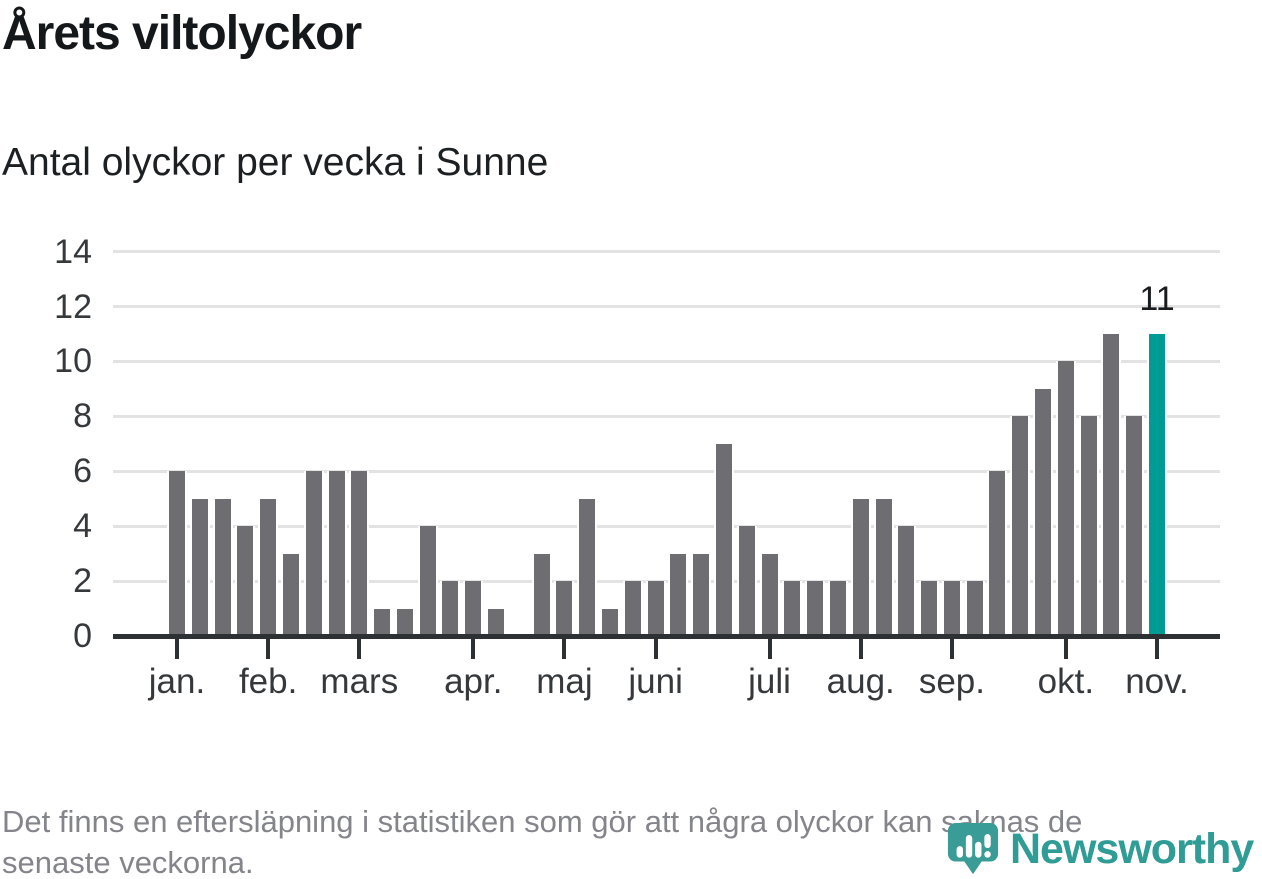  What do you see at coordinates (1132, 848) in the screenshot?
I see `newsworthy-logo-text: Newsworthy` at bounding box center [1132, 848].